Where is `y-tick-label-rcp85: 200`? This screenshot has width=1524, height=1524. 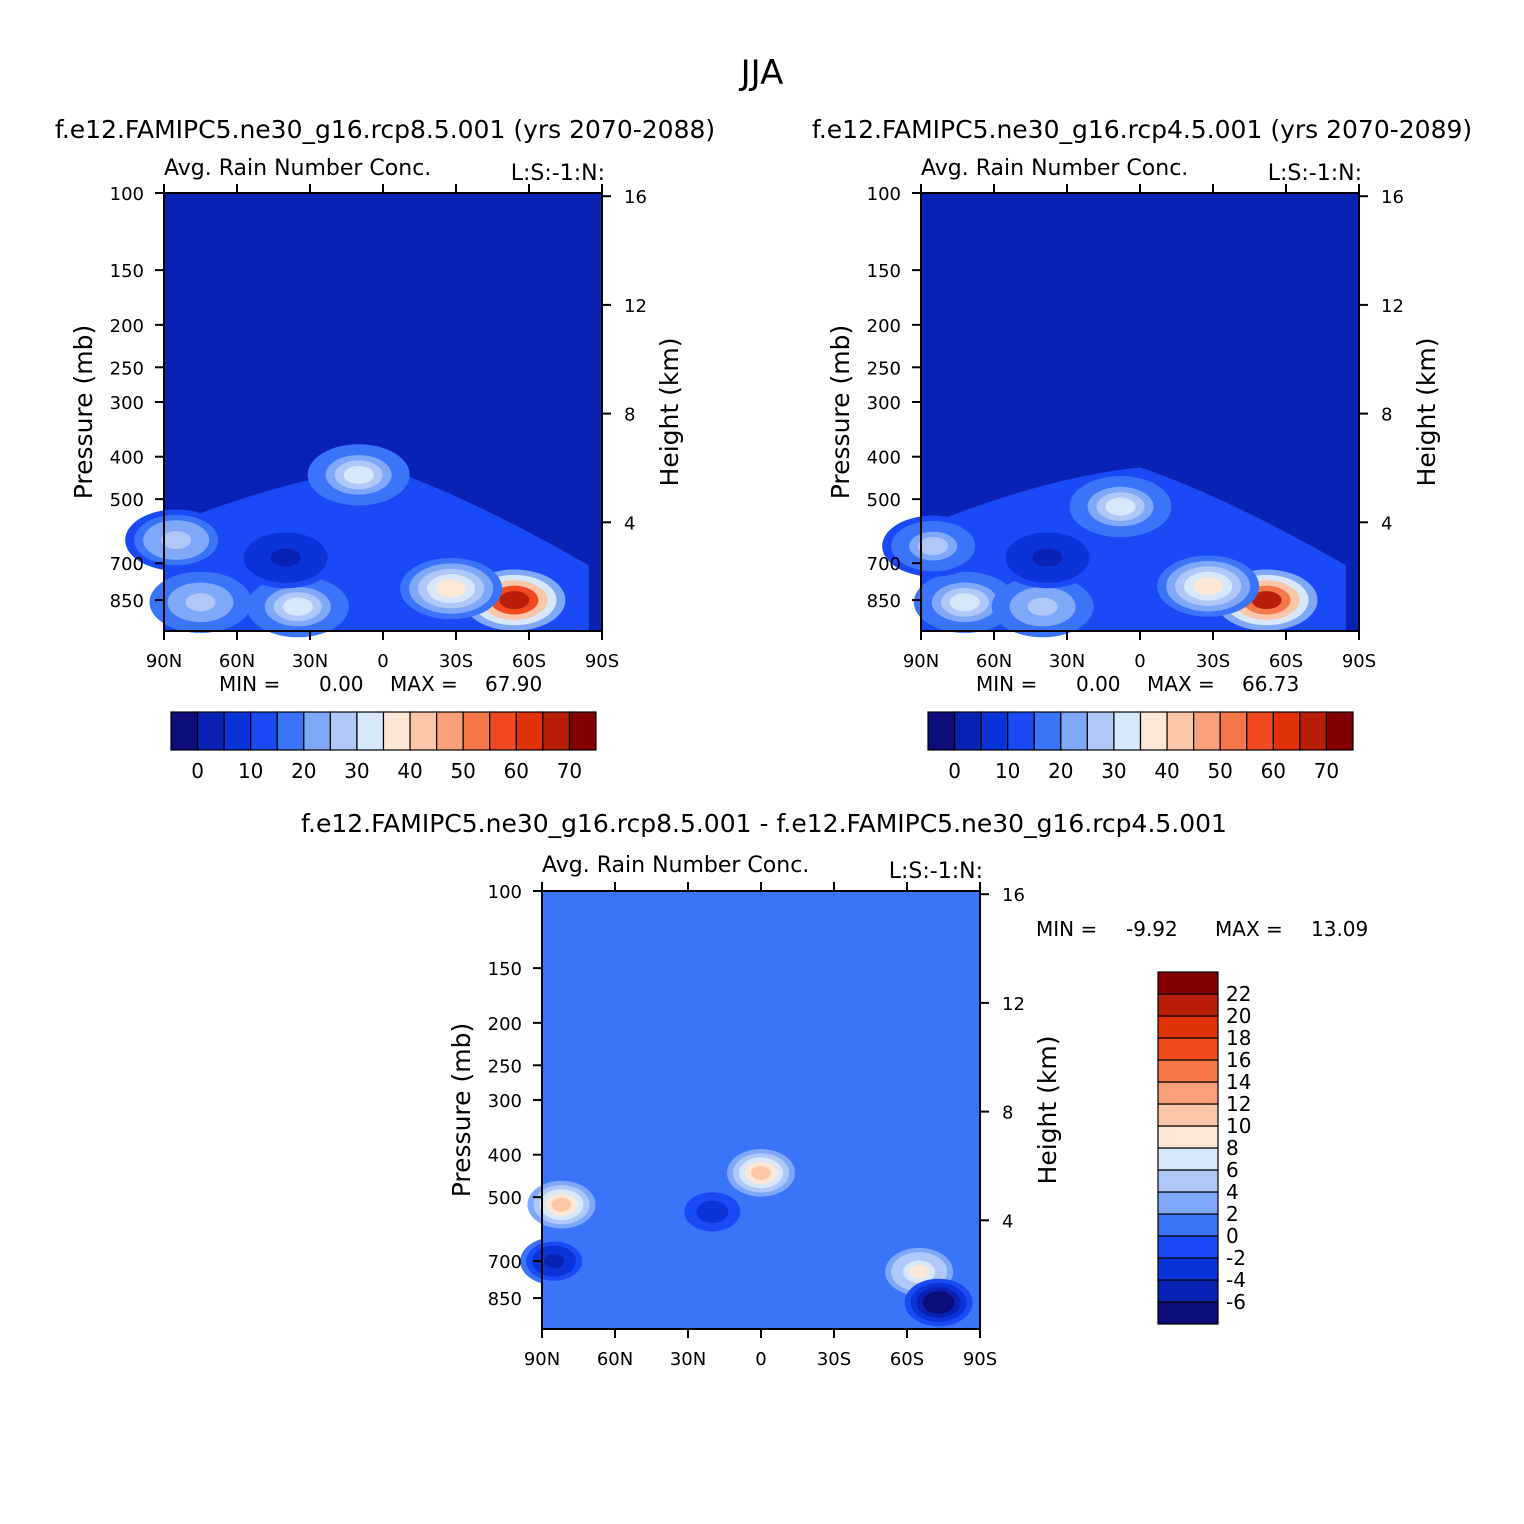
y-tick-label-rcp85: 200 is located at coordinates (127, 326).